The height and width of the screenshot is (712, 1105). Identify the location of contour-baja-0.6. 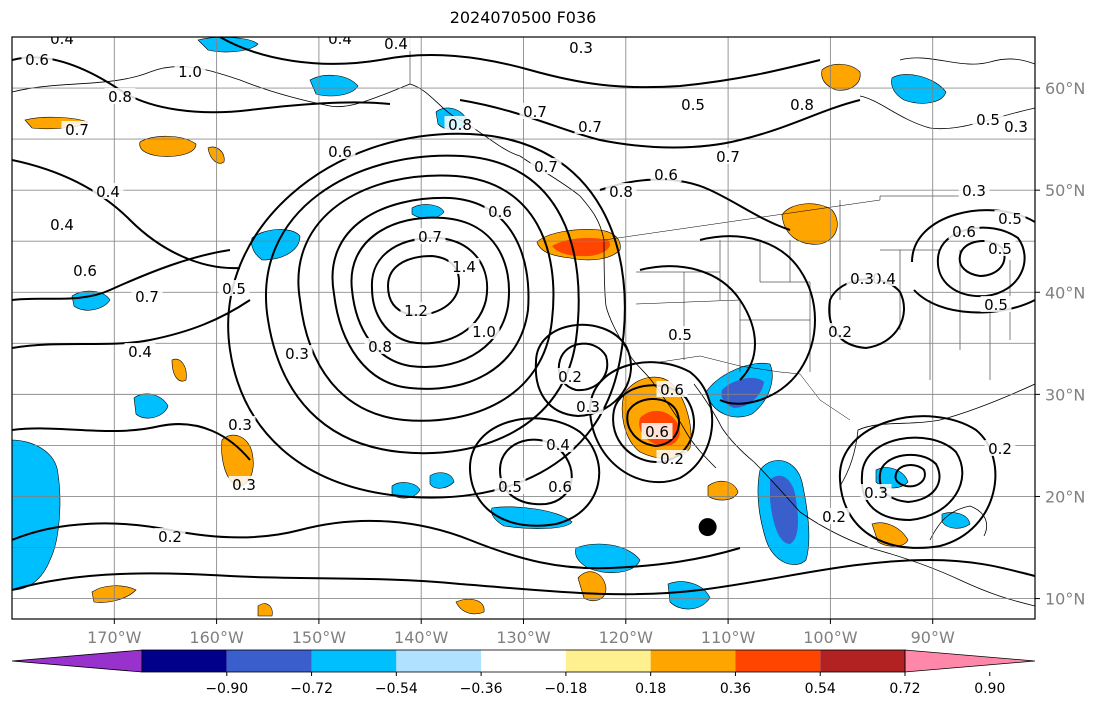
(653, 422).